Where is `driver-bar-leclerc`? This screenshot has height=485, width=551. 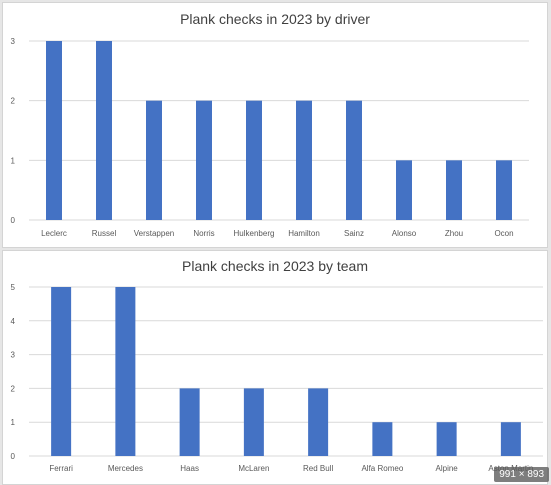 driver-bar-leclerc is located at coordinates (54, 130).